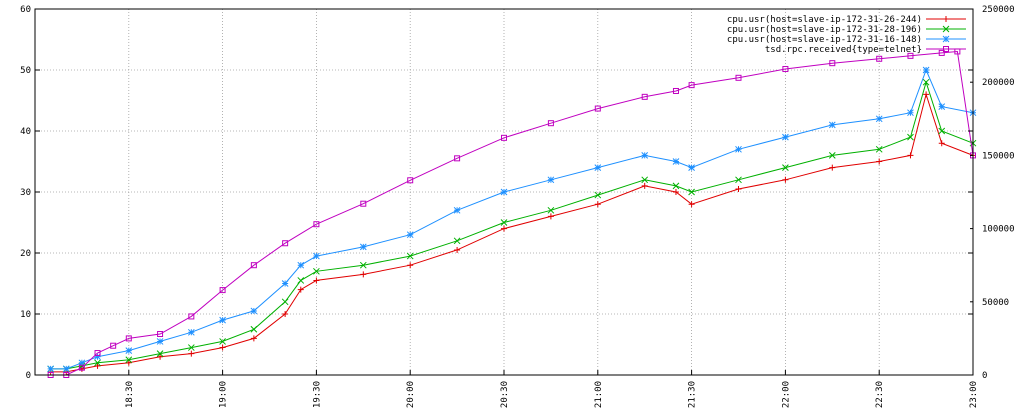  I want to click on x-tick-label: 21:00, so click(599, 394).